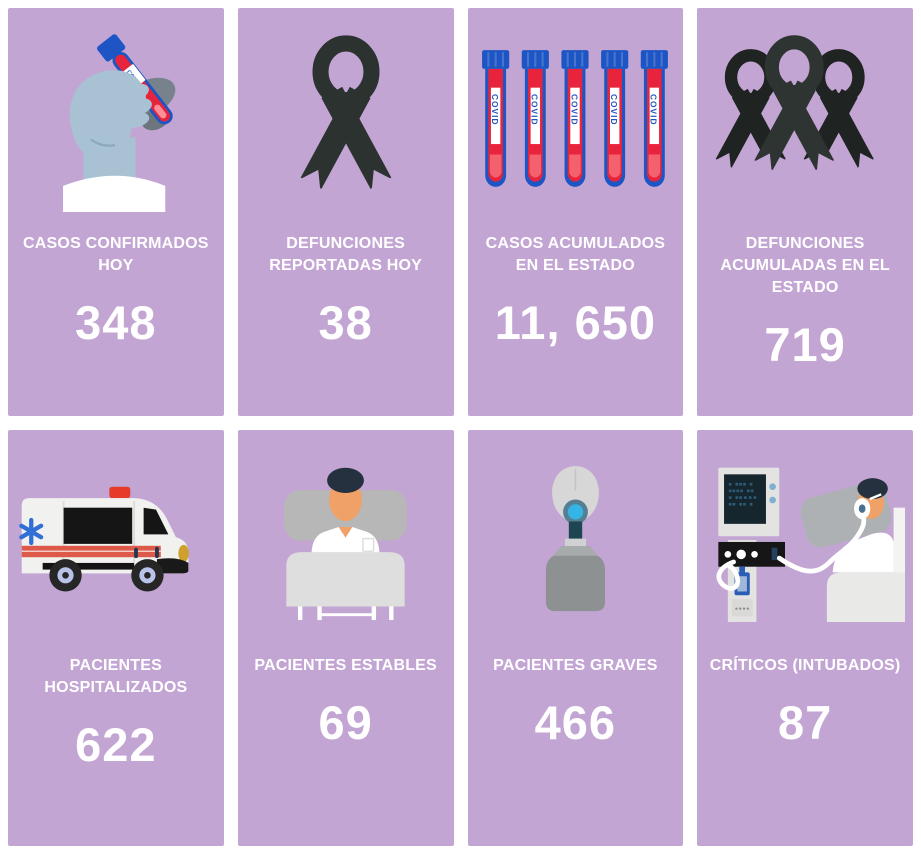 The image size is (921, 854). Describe the element at coordinates (575, 638) in the screenshot. I see `stat-card-pacientes-graves: PACIENTES GRAVES 466` at that location.